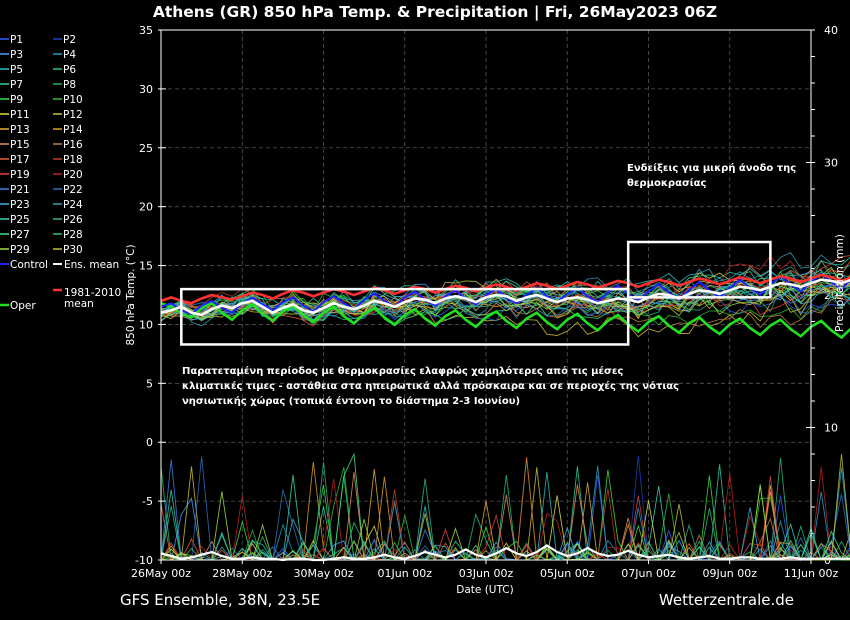  What do you see at coordinates (730, 573) in the screenshot?
I see `x-tick-label: 09Jun 00z` at bounding box center [730, 573].